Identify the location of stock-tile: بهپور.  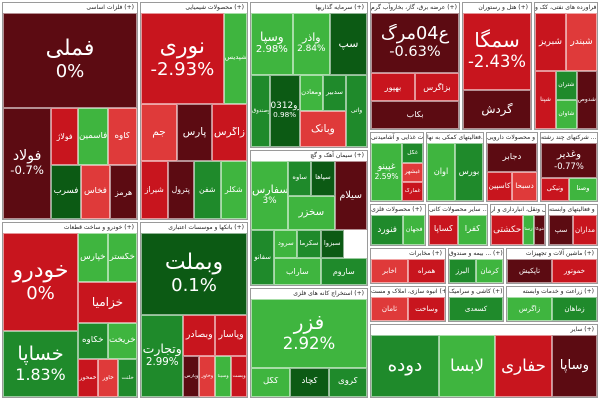
(393, 87).